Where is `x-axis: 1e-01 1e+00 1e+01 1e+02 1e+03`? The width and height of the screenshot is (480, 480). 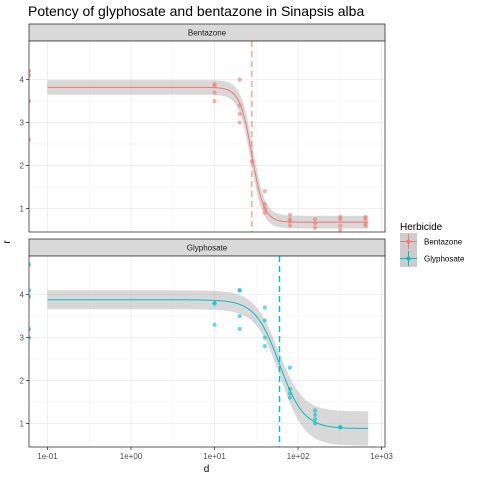
x-axis: 1e-01 1e+00 1e+01 1e+02 1e+03 is located at coordinates (215, 454).